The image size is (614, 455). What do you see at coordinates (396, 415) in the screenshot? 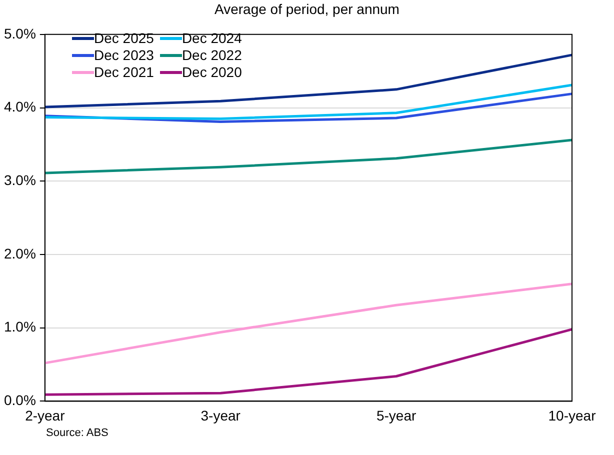
I see `x-tick-label: 5-year` at bounding box center [396, 415].